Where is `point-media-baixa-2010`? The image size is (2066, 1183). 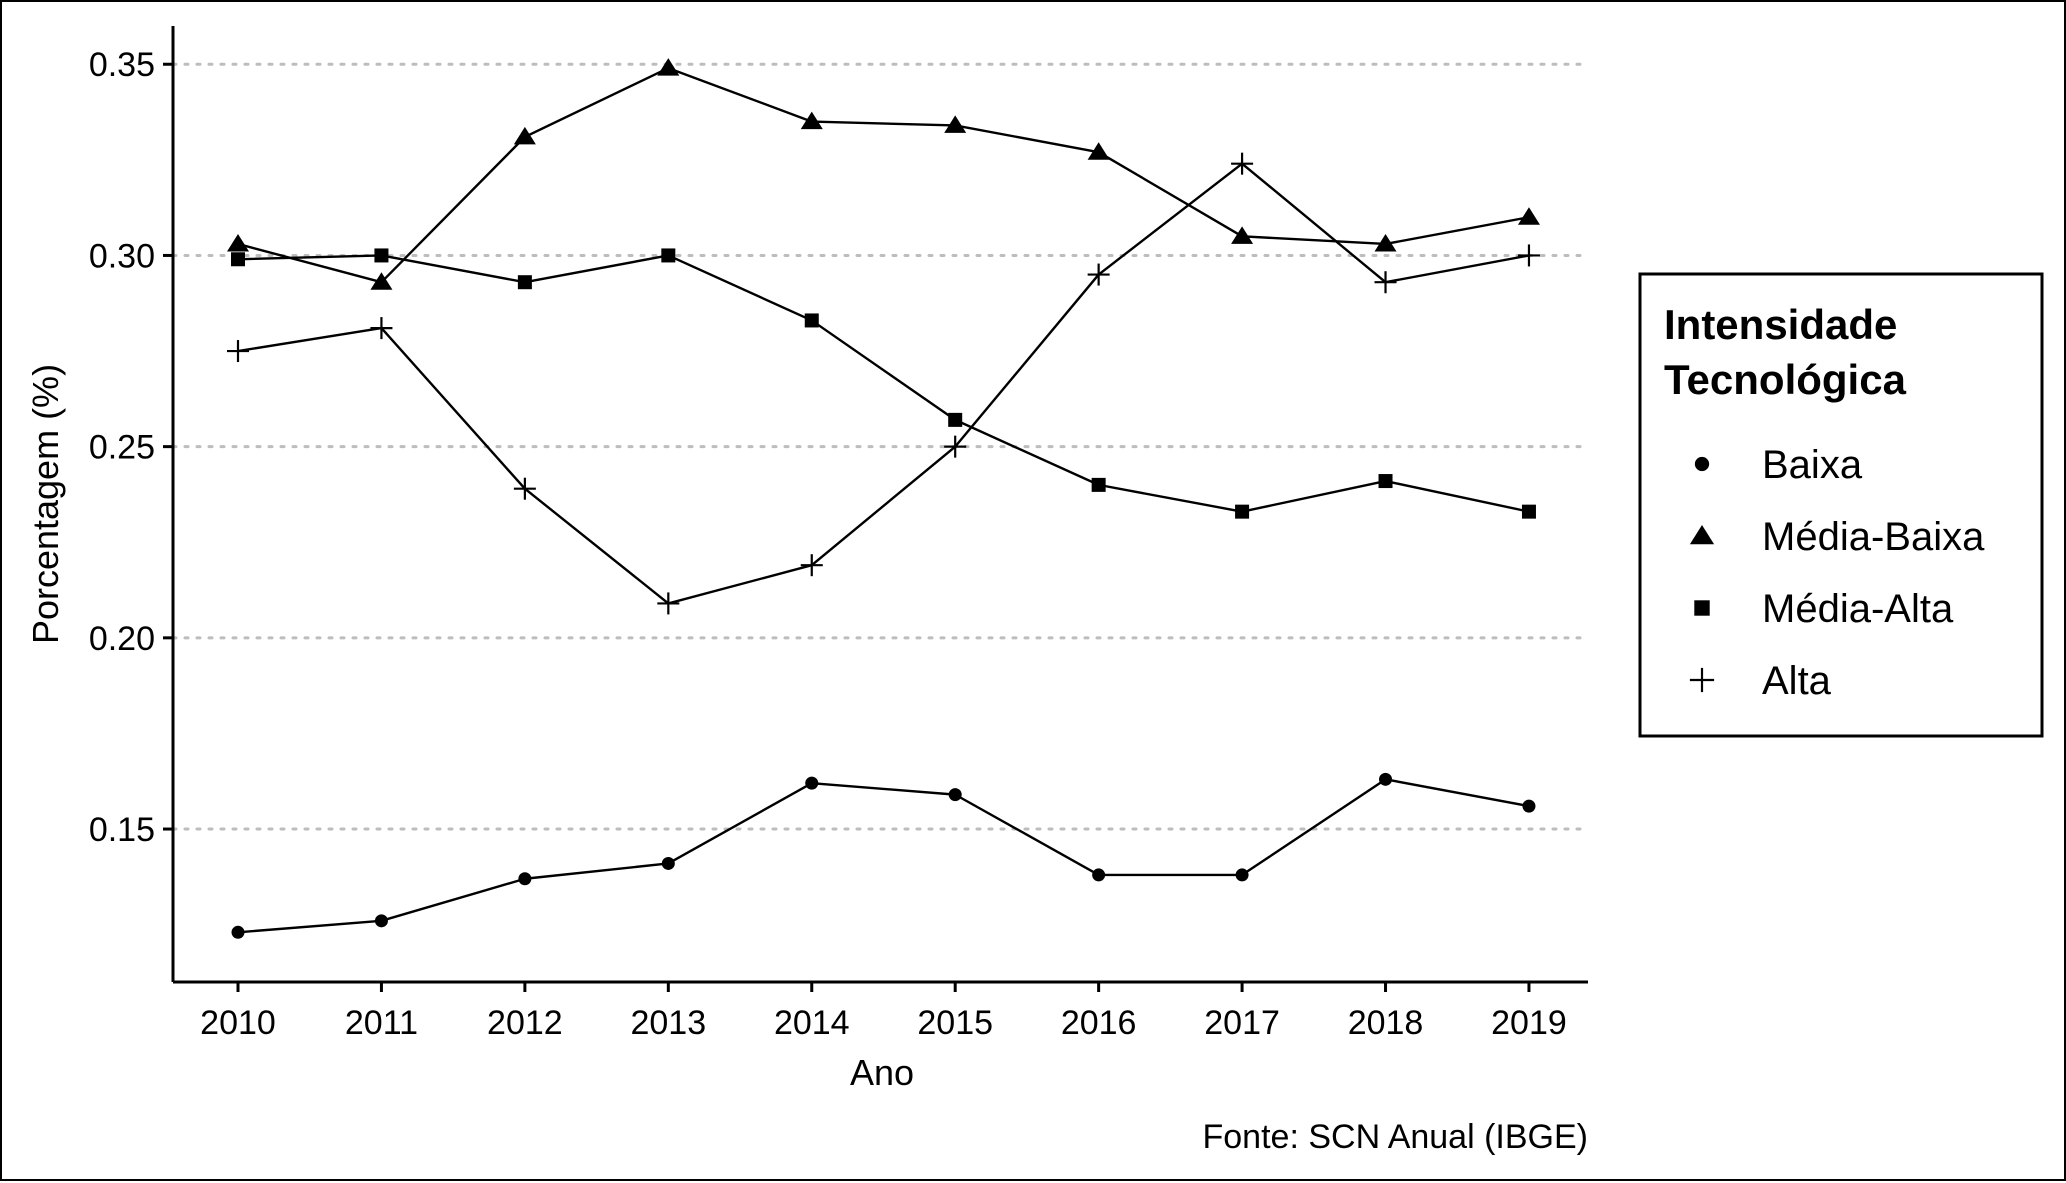
point-media-baixa-2010 is located at coordinates (238, 242).